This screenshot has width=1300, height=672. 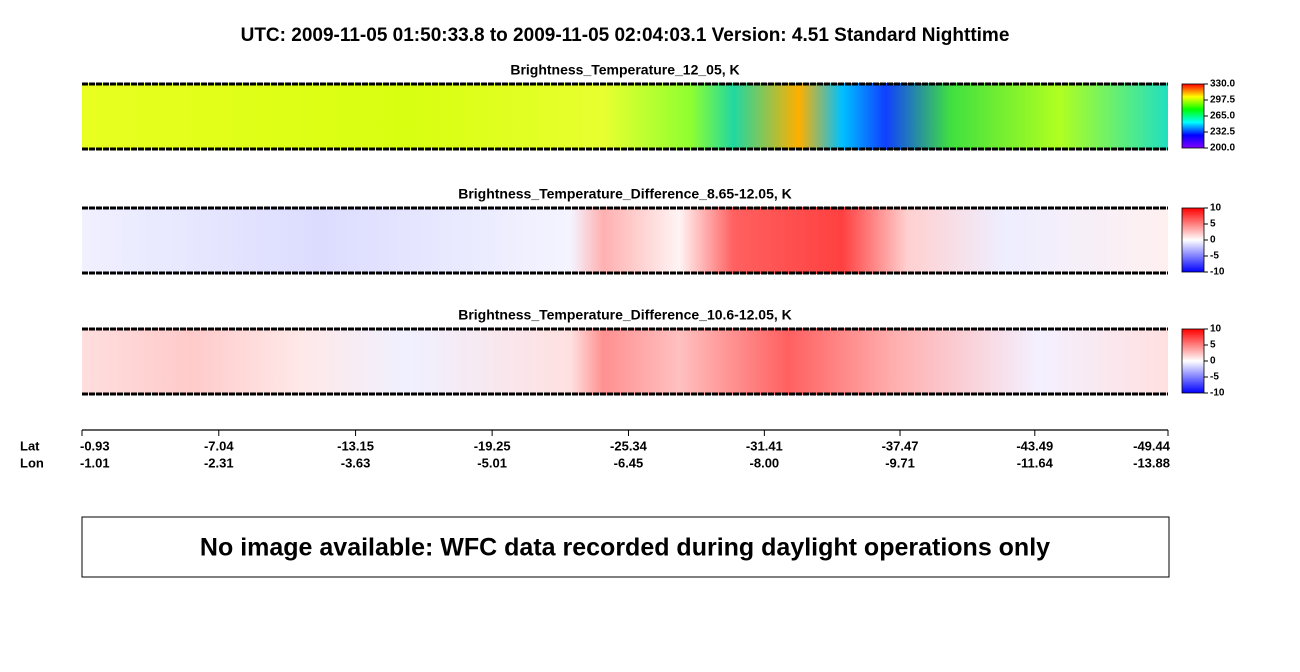 What do you see at coordinates (30, 445) in the screenshot?
I see `lat-label: Lat` at bounding box center [30, 445].